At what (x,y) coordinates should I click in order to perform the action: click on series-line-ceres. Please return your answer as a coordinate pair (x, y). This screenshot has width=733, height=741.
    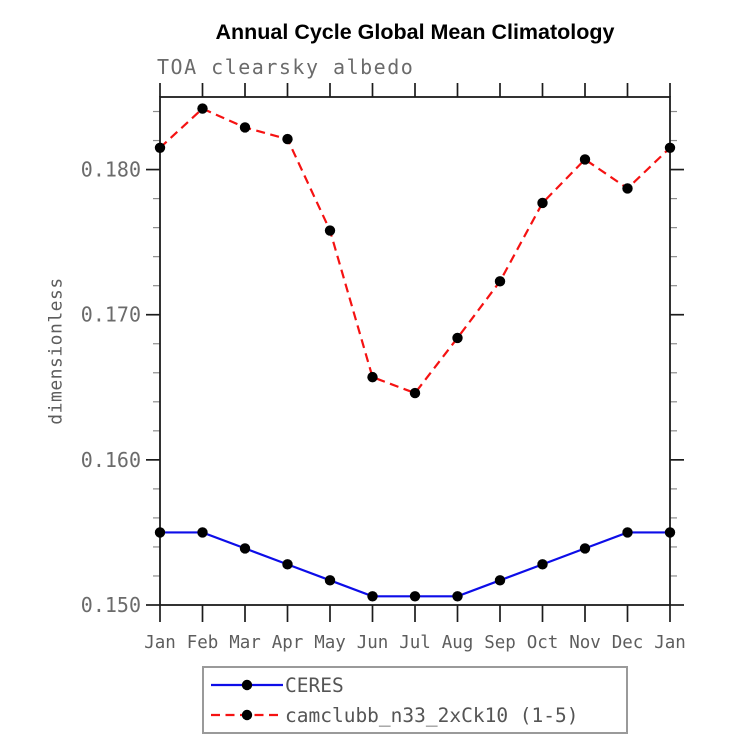
    Looking at the image, I should click on (415, 564).